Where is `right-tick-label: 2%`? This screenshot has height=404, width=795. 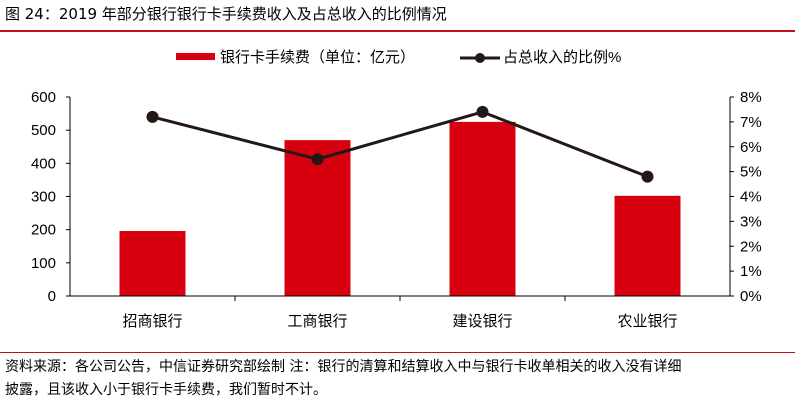 right-tick-label: 2% is located at coordinates (751, 246).